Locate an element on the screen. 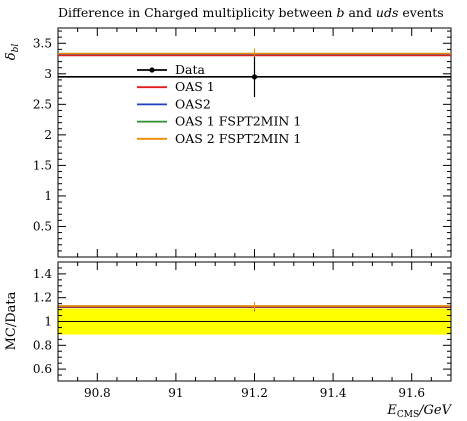  legend-label: OAS2 is located at coordinates (193, 103).